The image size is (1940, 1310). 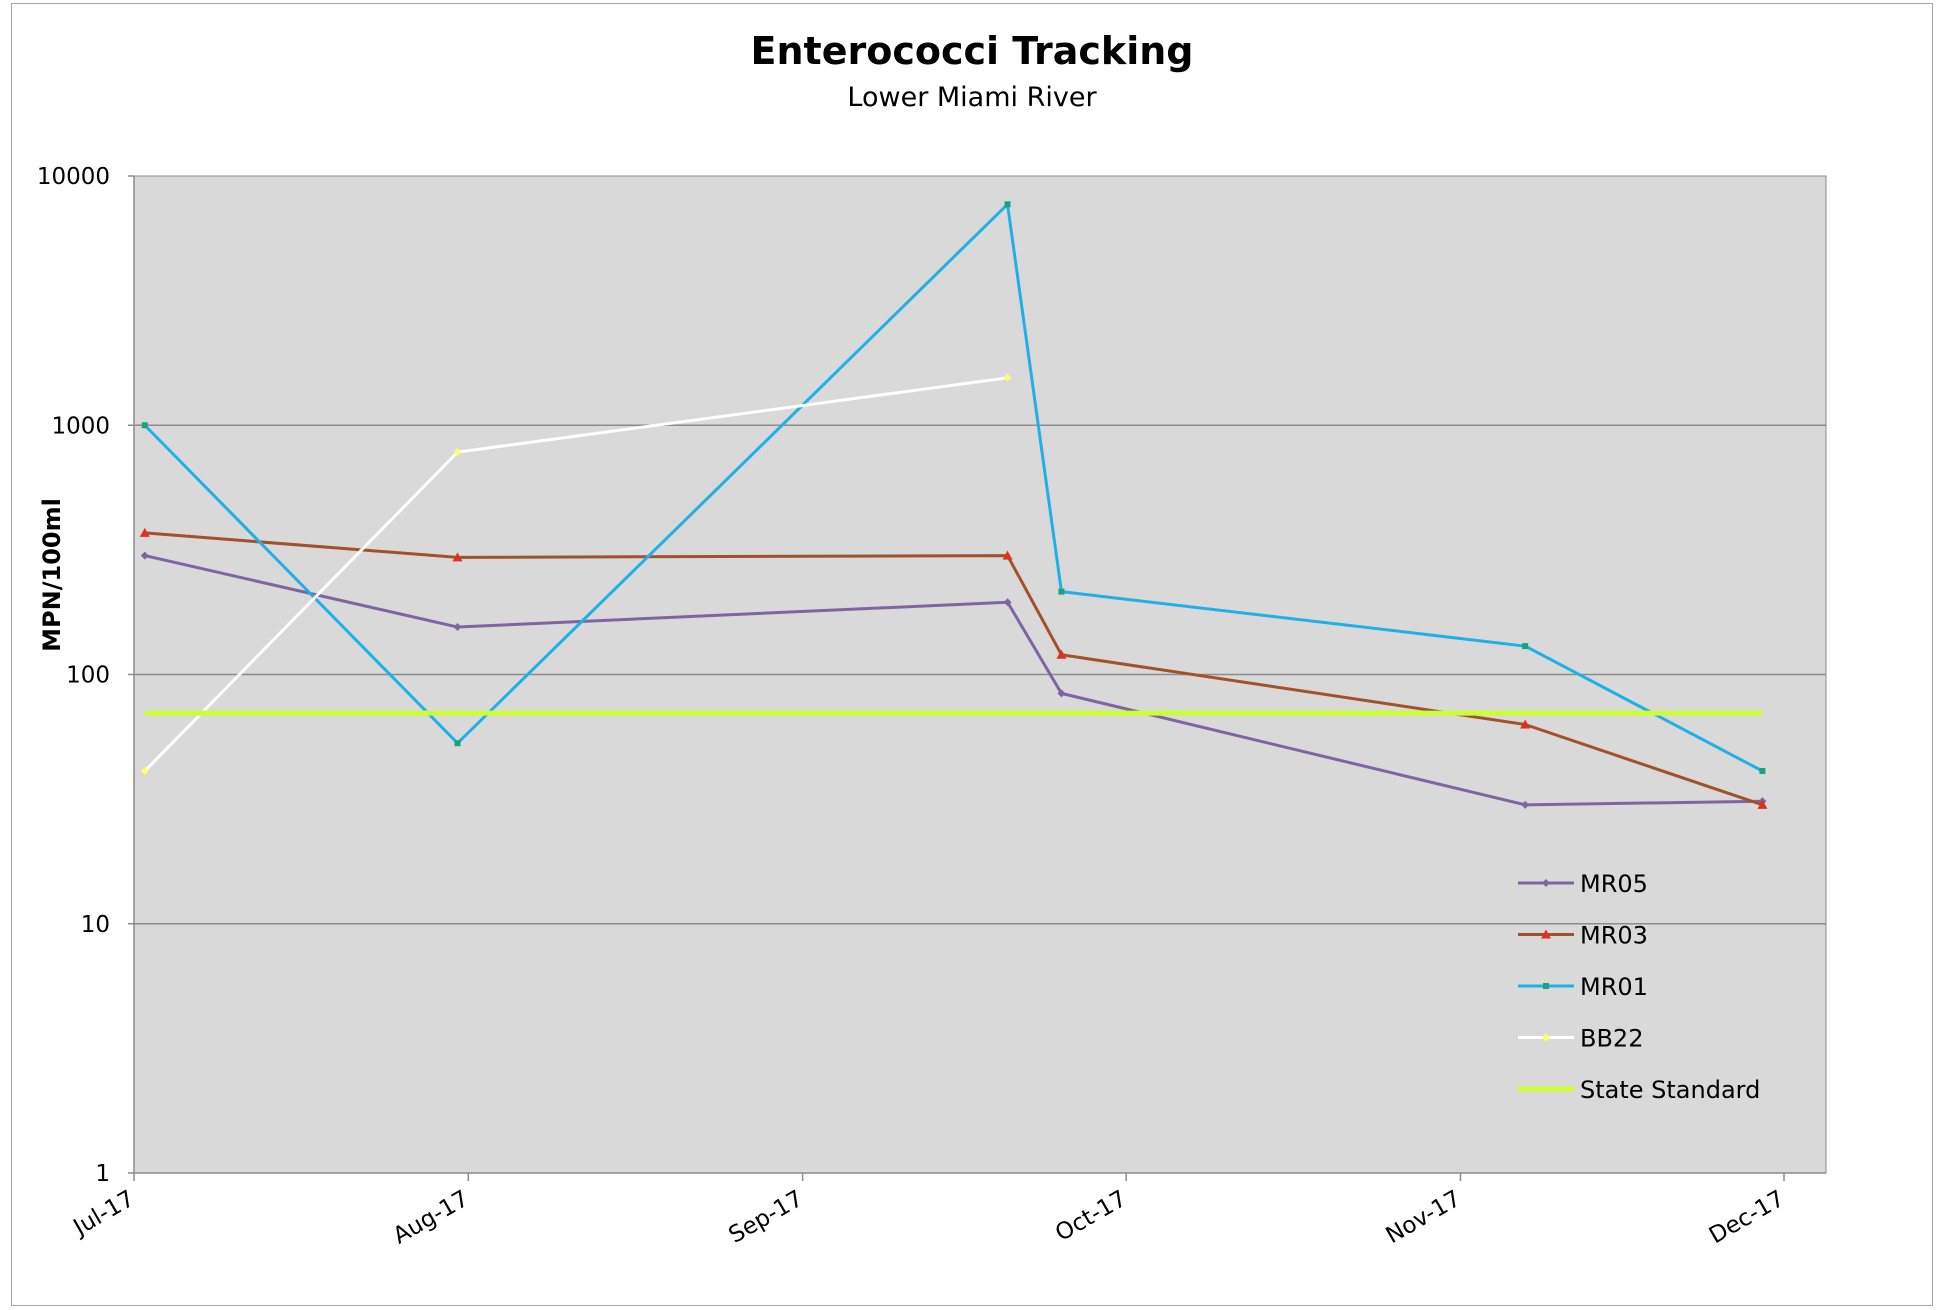 I want to click on legend-item-mr05: MR05, so click(x=1583, y=884).